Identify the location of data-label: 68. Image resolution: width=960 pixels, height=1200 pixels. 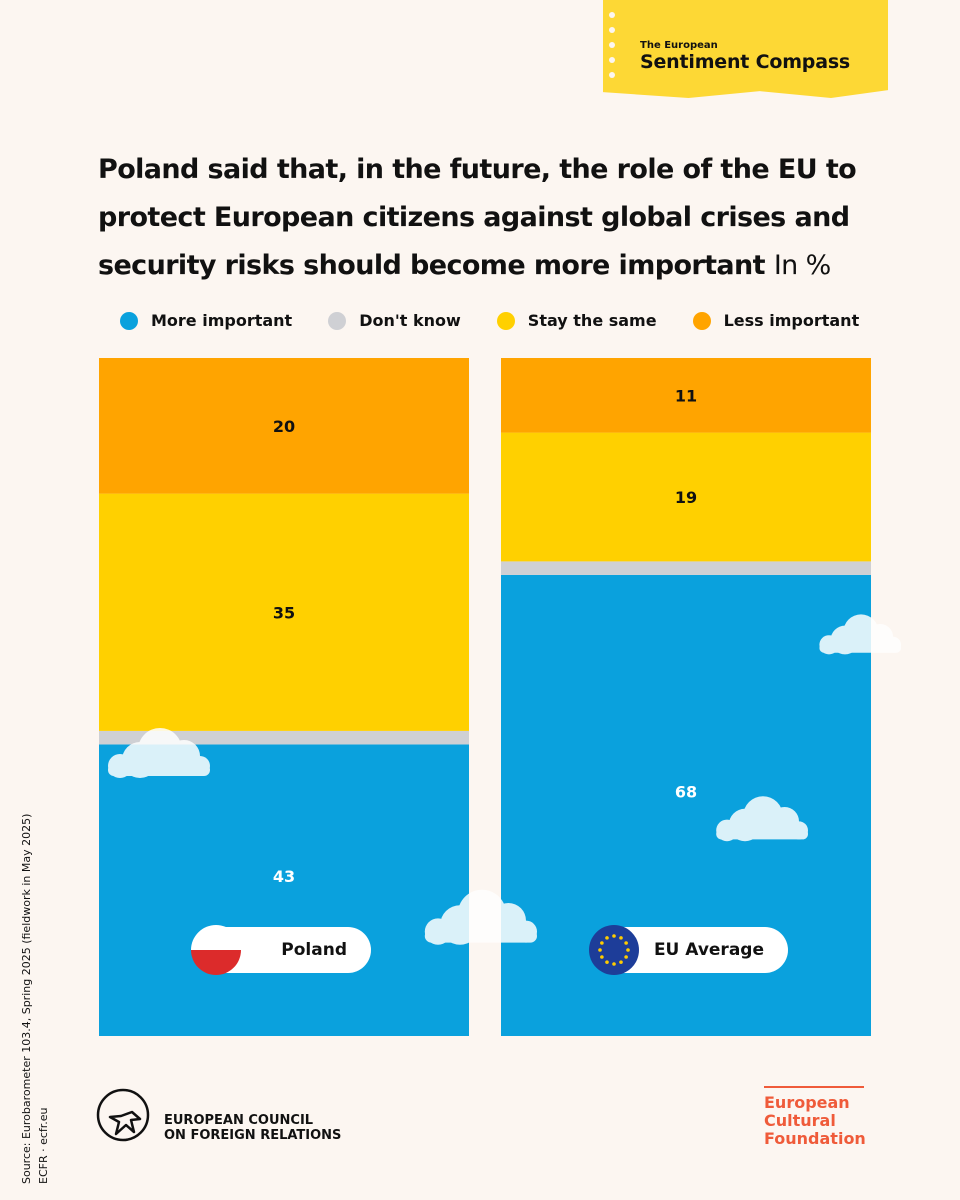
(686, 791).